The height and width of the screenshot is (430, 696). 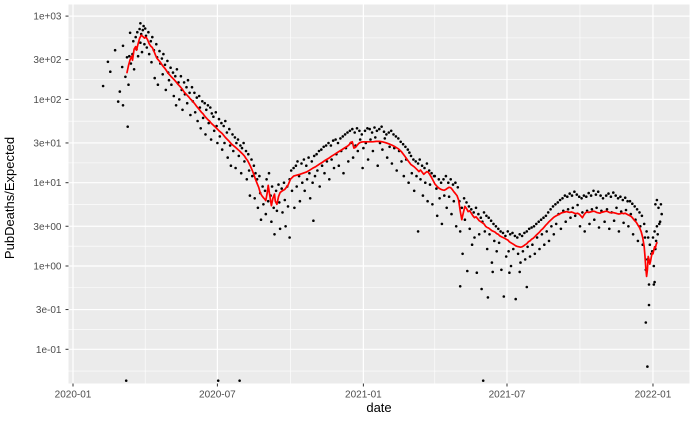 What do you see at coordinates (653, 395) in the screenshot?
I see `x-tick-label: 2022-01` at bounding box center [653, 395].